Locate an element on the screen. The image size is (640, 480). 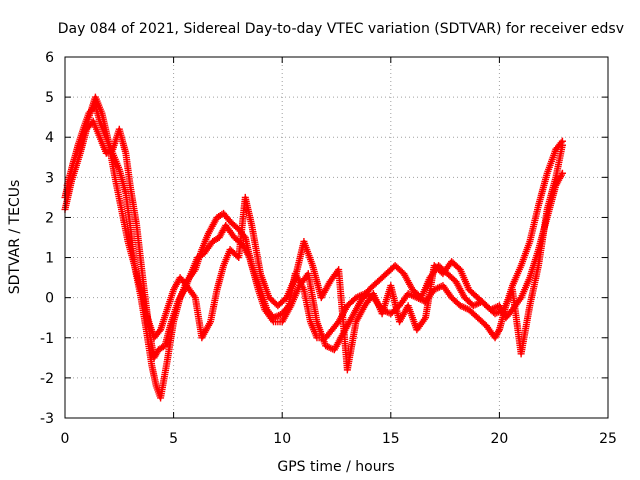
y-tick-label: 4 is located at coordinates (49, 138).